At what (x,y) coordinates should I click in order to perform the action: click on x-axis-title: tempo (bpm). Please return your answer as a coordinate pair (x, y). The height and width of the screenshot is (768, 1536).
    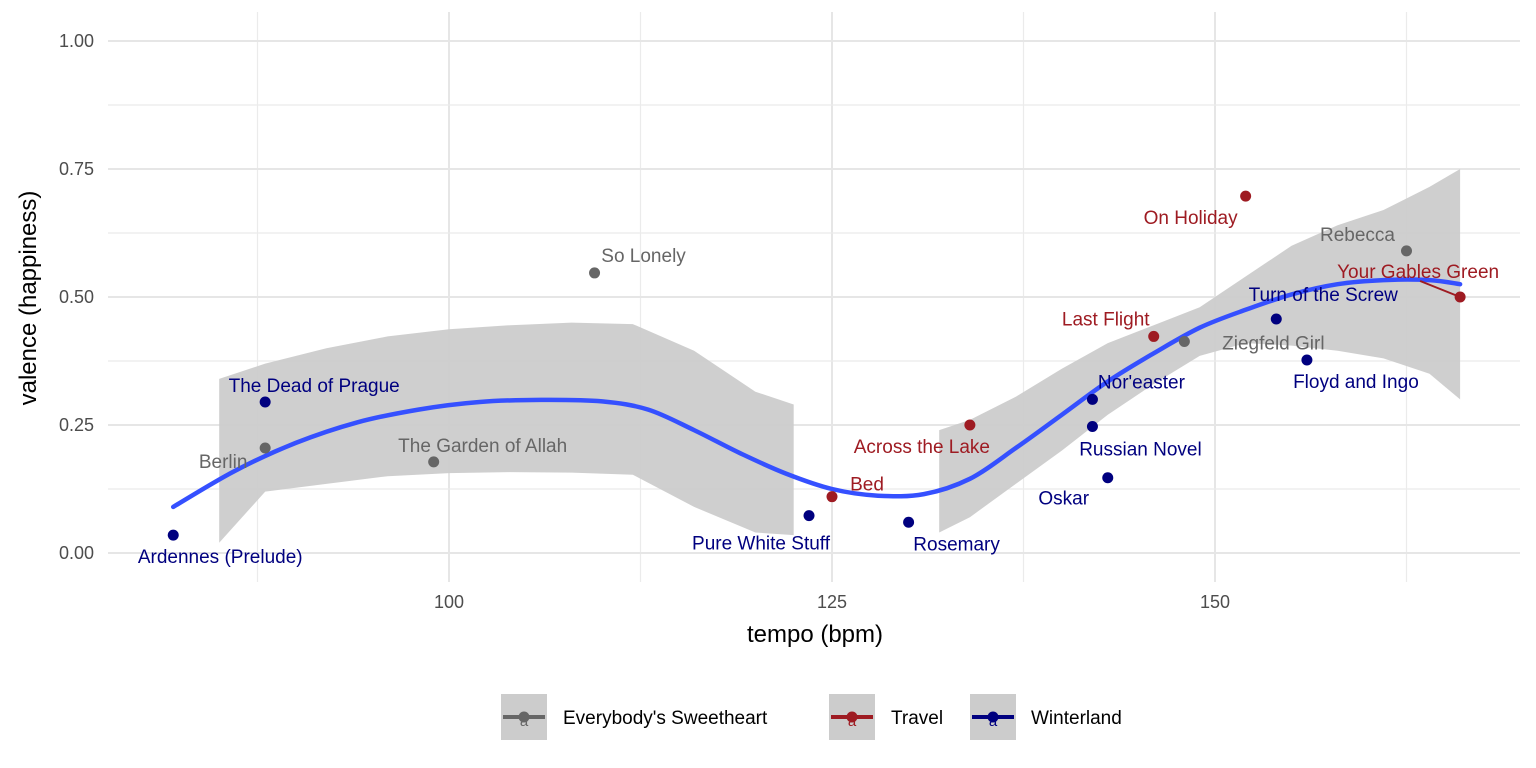
    Looking at the image, I should click on (815, 634).